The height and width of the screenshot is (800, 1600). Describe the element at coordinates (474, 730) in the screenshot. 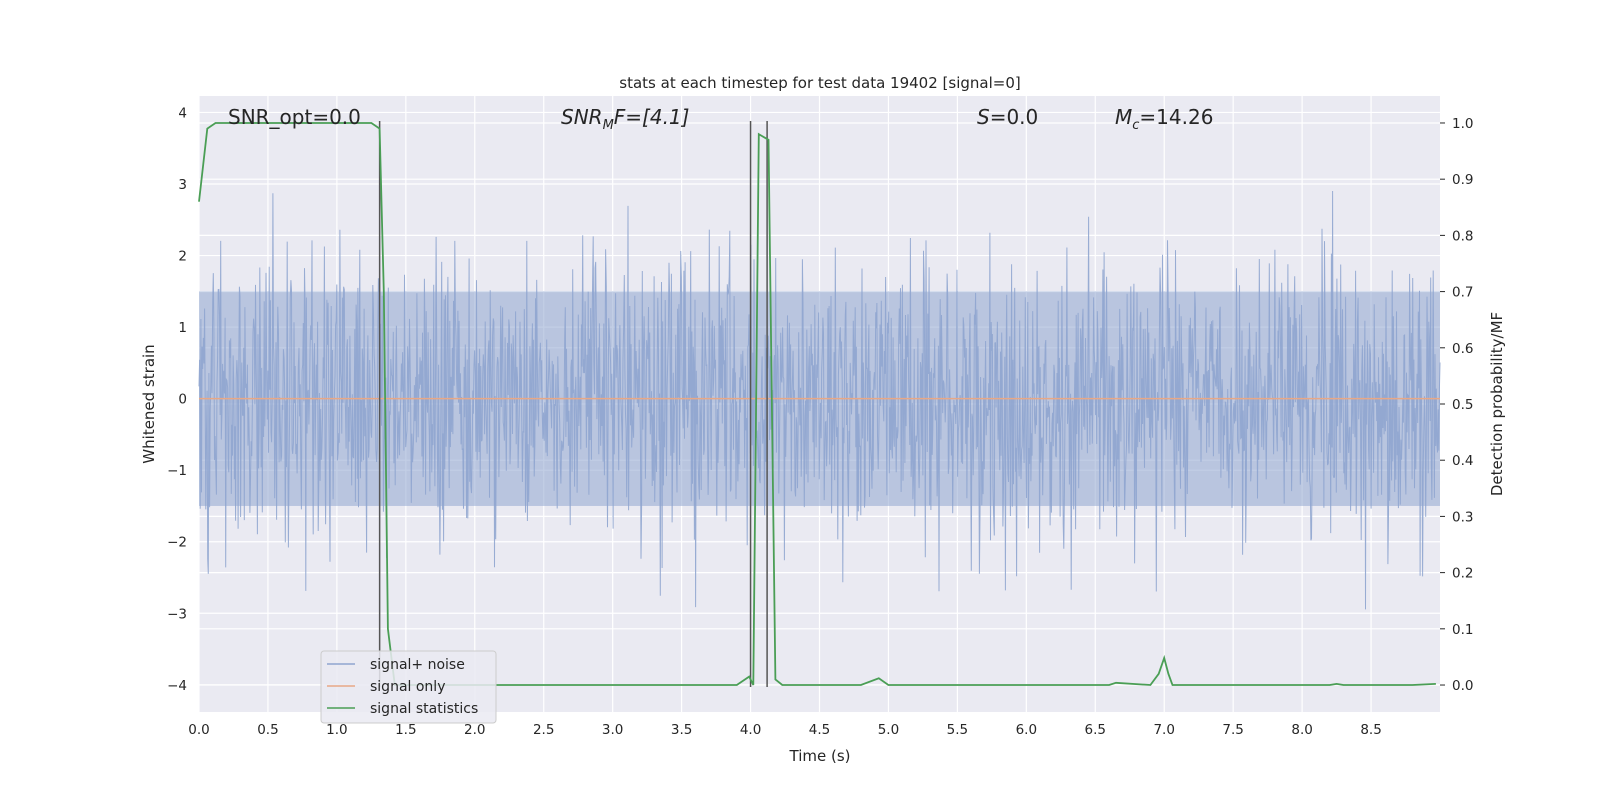

I see `x-tick-label: 2.0` at that location.